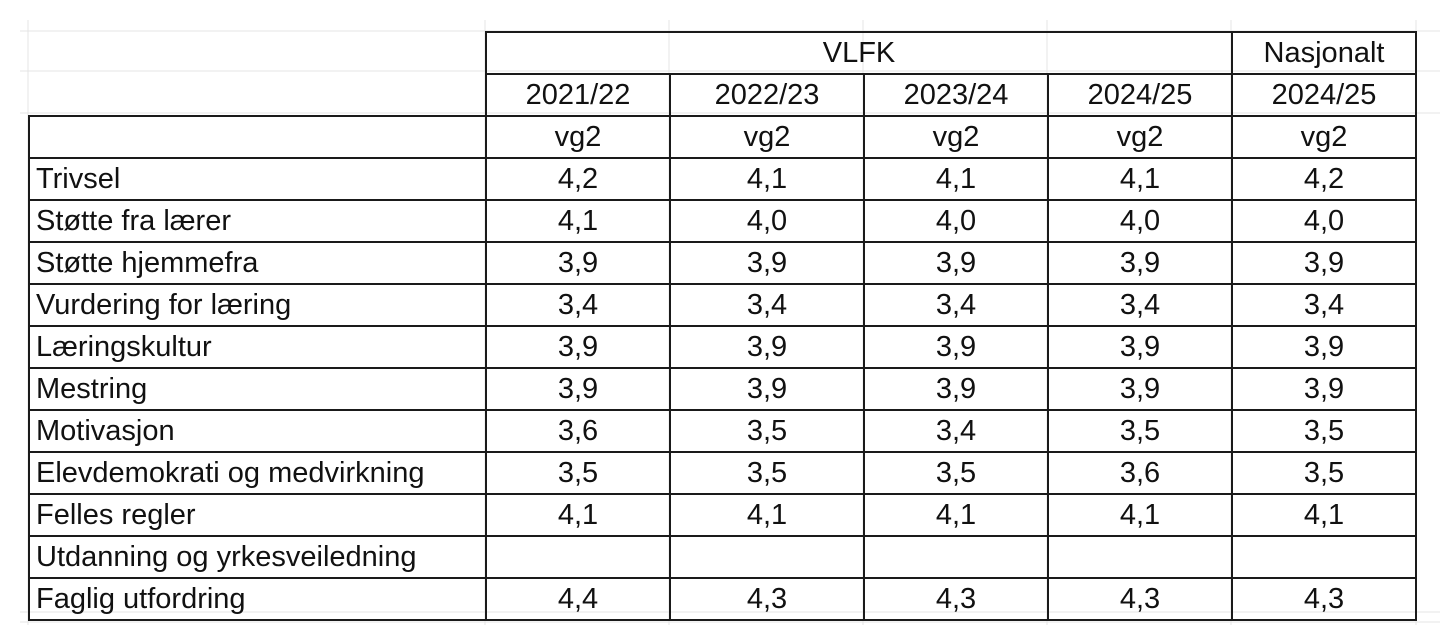  What do you see at coordinates (257, 515) in the screenshot?
I see `row-label: Felles regler` at bounding box center [257, 515].